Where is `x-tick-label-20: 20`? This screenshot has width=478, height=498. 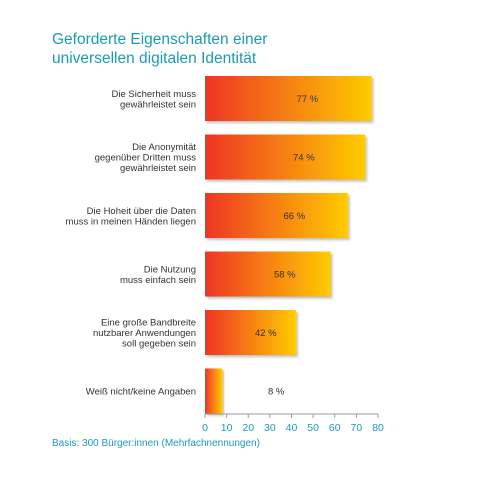
x-tick-label-20: 20 is located at coordinates (248, 428).